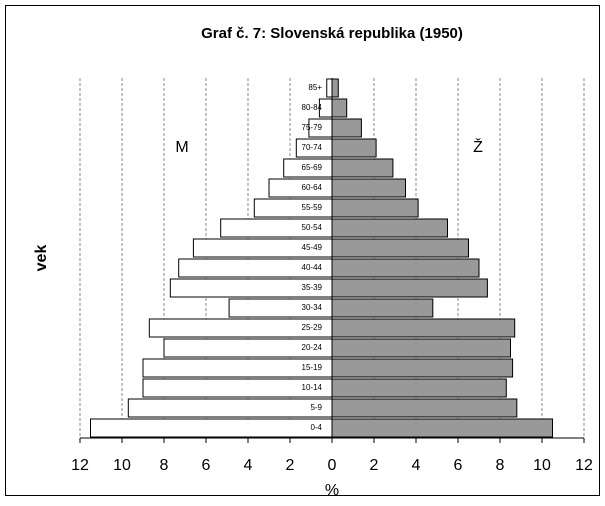 This screenshot has width=605, height=506. I want to click on category-label: 10-14, so click(312, 387).